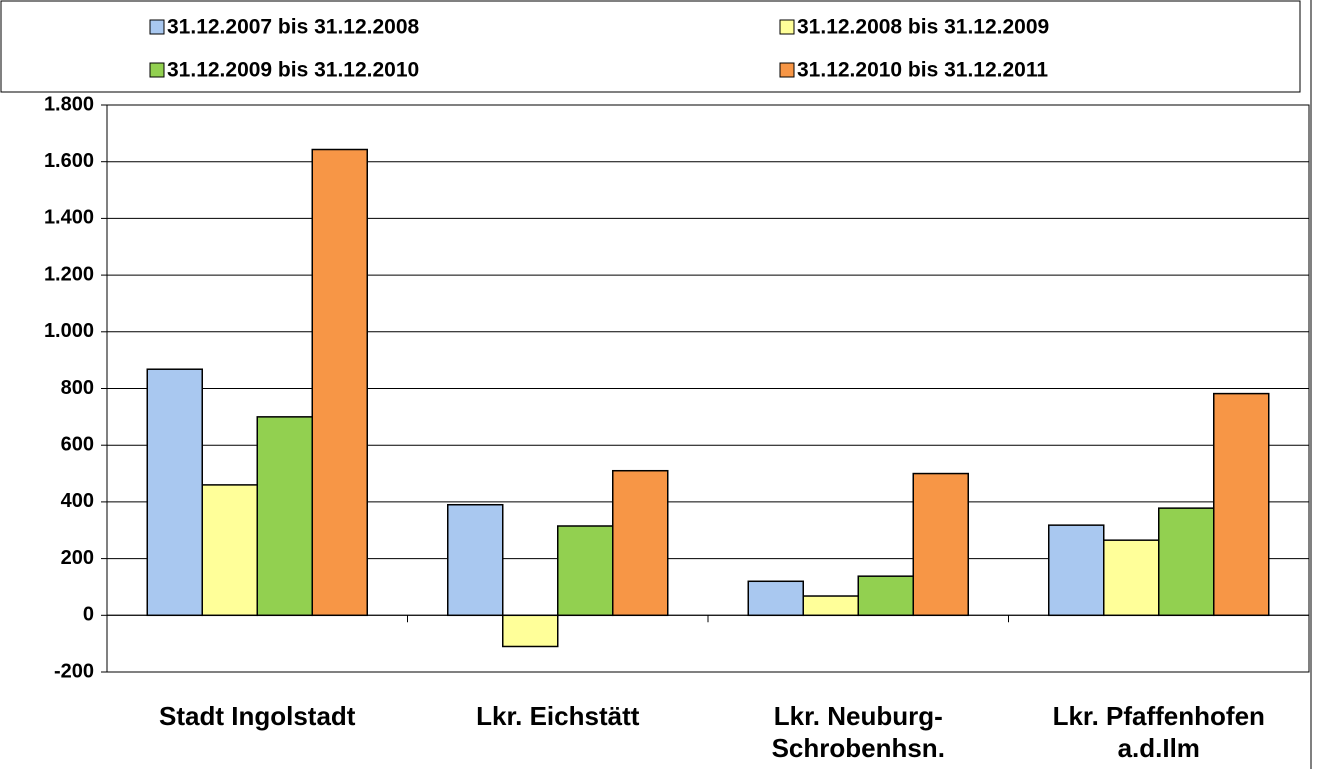 The image size is (1319, 769). I want to click on y-tick-label: 800, so click(77, 388).